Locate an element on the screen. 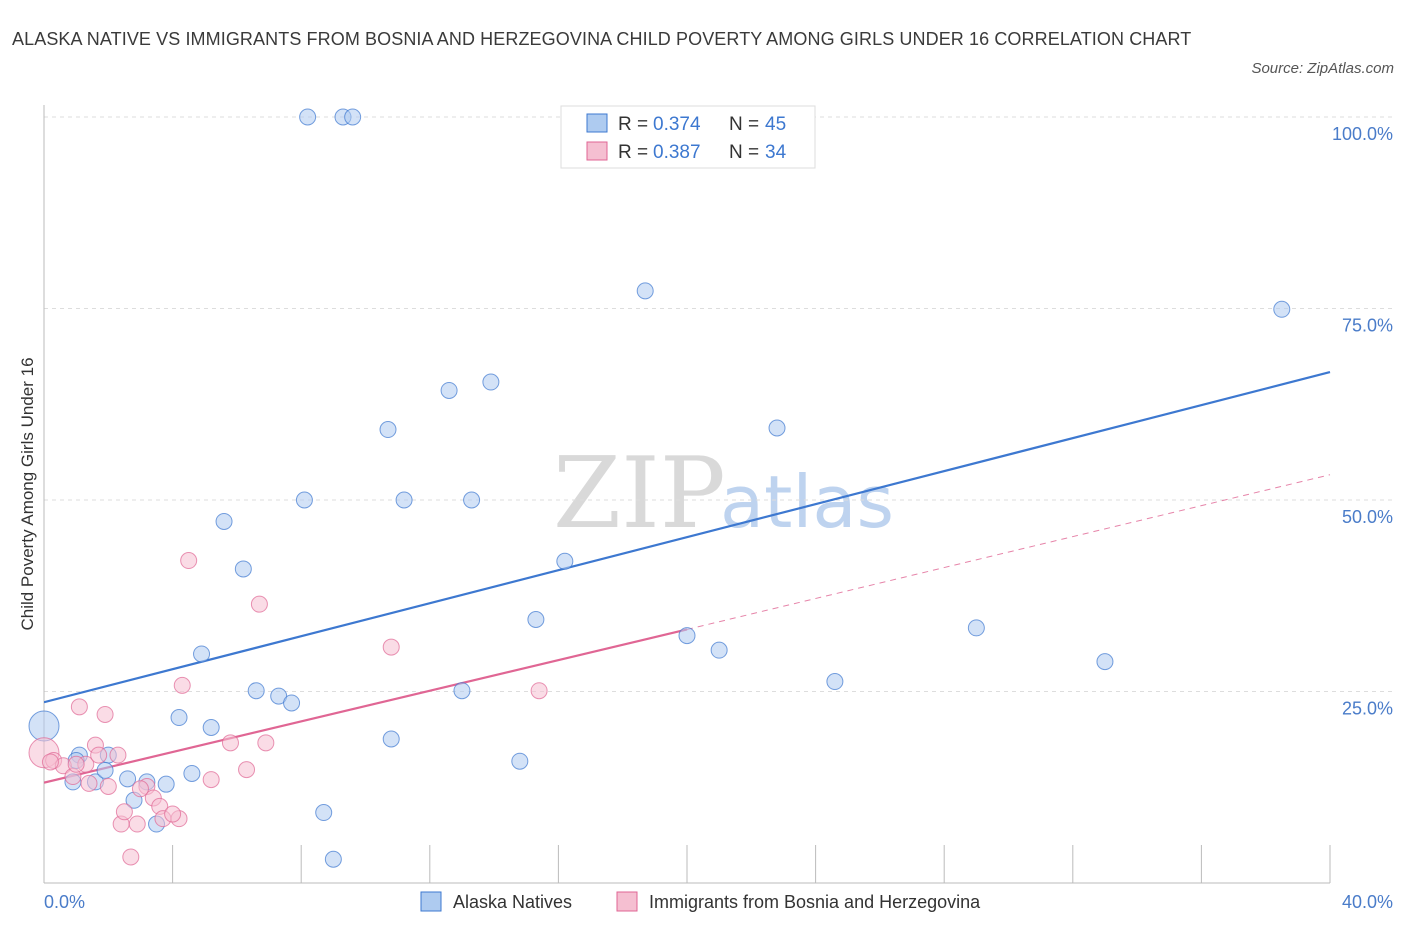 This screenshot has height=930, width=1406. x-tick-label-max: 40.0% is located at coordinates (1367, 902).